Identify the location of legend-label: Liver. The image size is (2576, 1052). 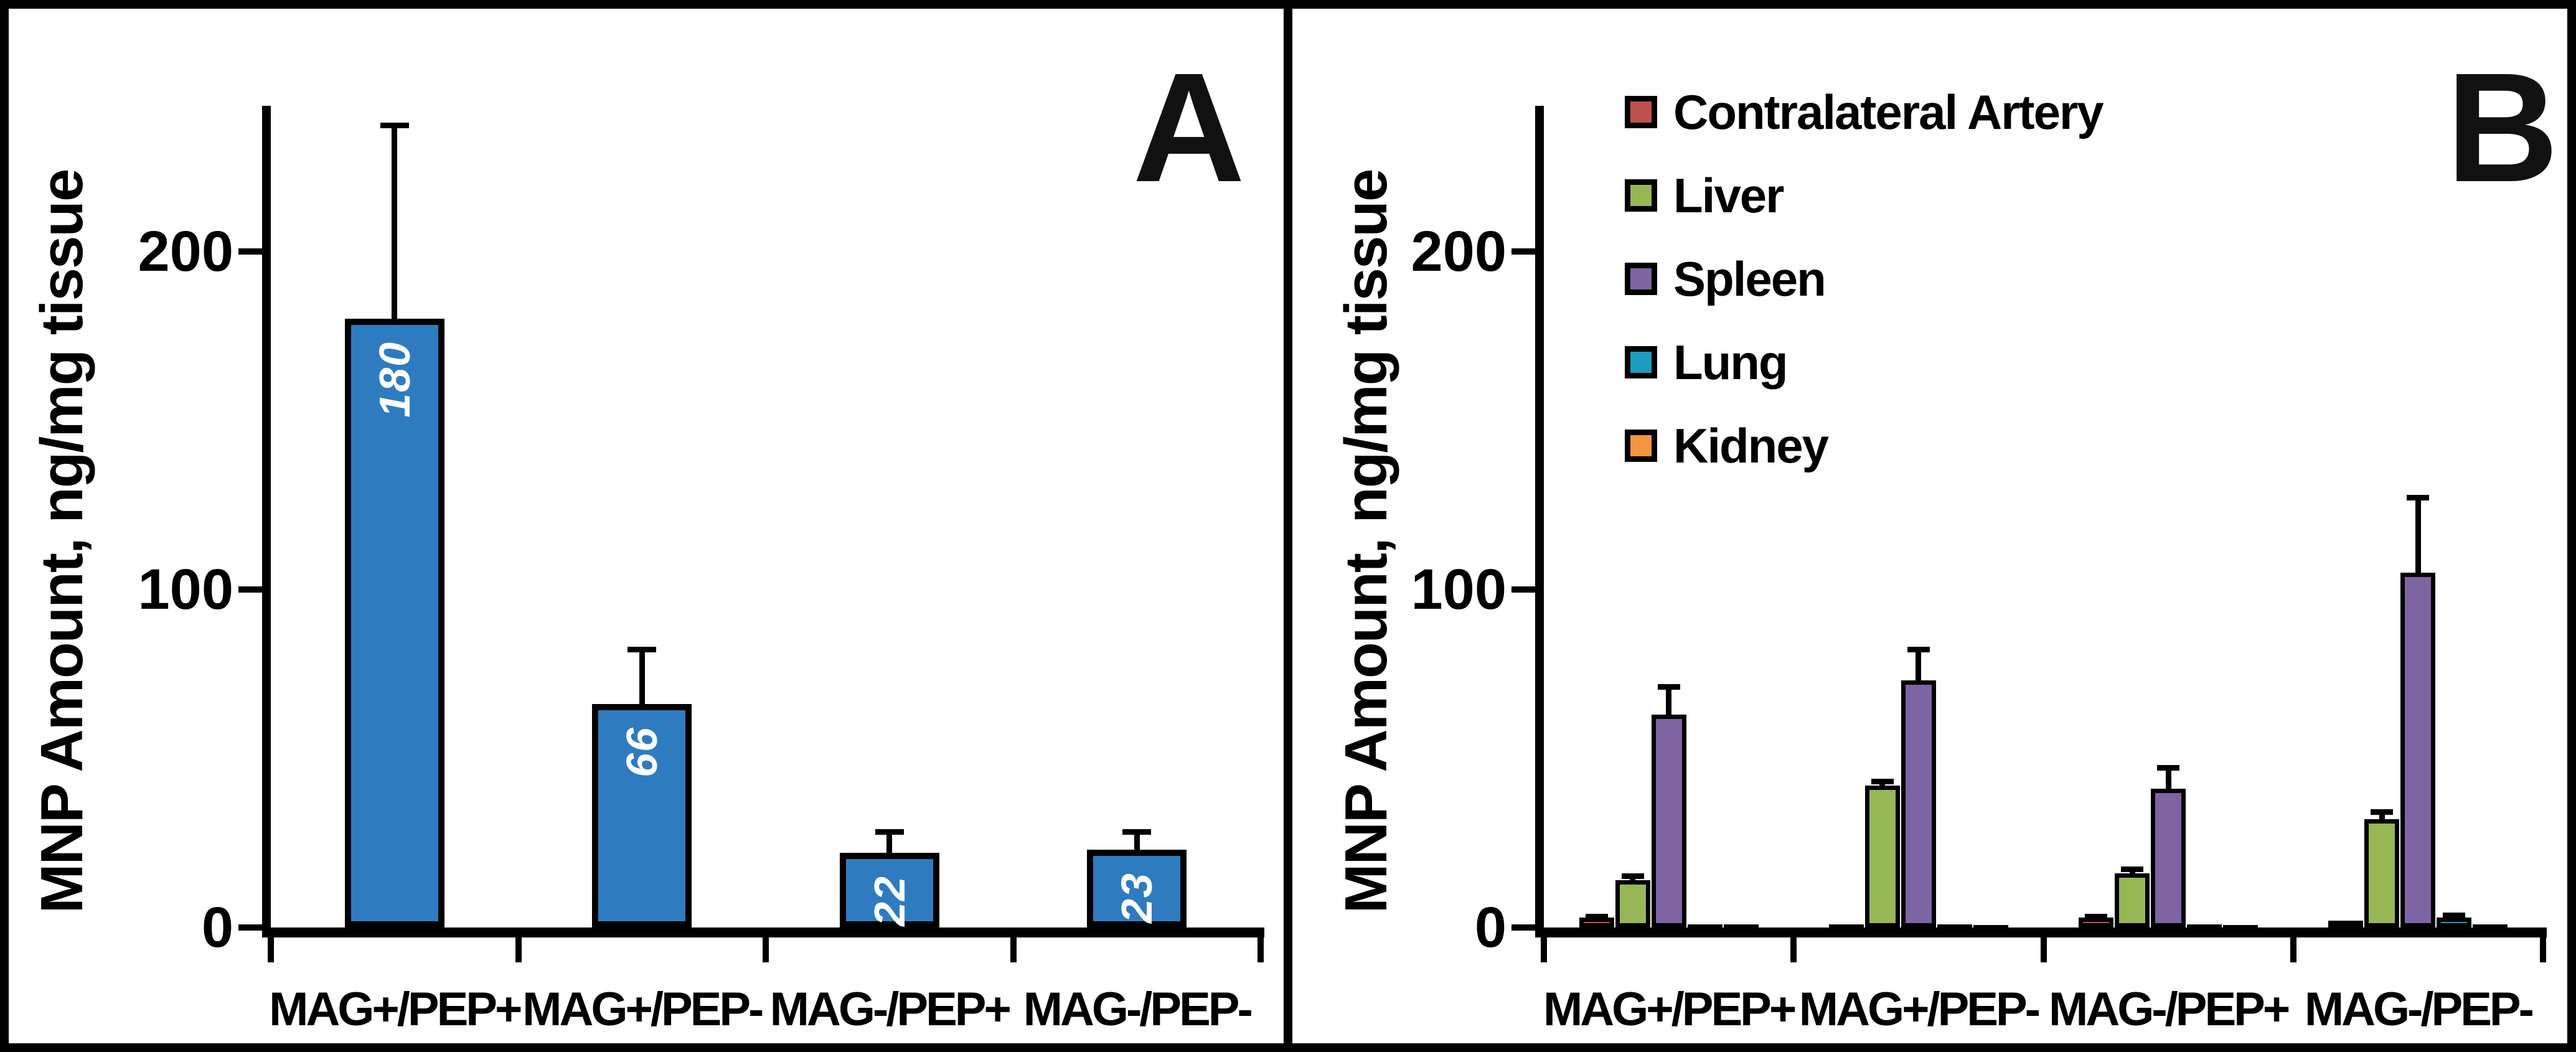
(1728, 195).